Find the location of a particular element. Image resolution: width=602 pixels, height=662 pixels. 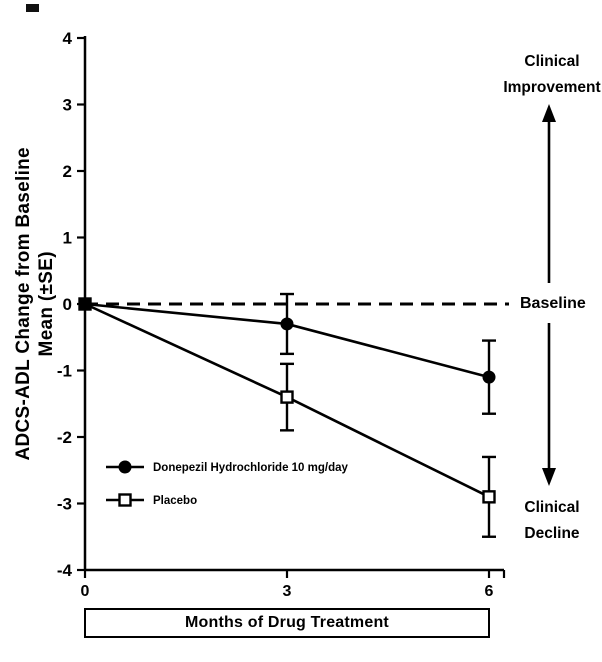

svg-text:Donepezil Hydrochloride 10 mg/: Donepezil Hydrochloride 10 mg/day is located at coordinates (251, 468).